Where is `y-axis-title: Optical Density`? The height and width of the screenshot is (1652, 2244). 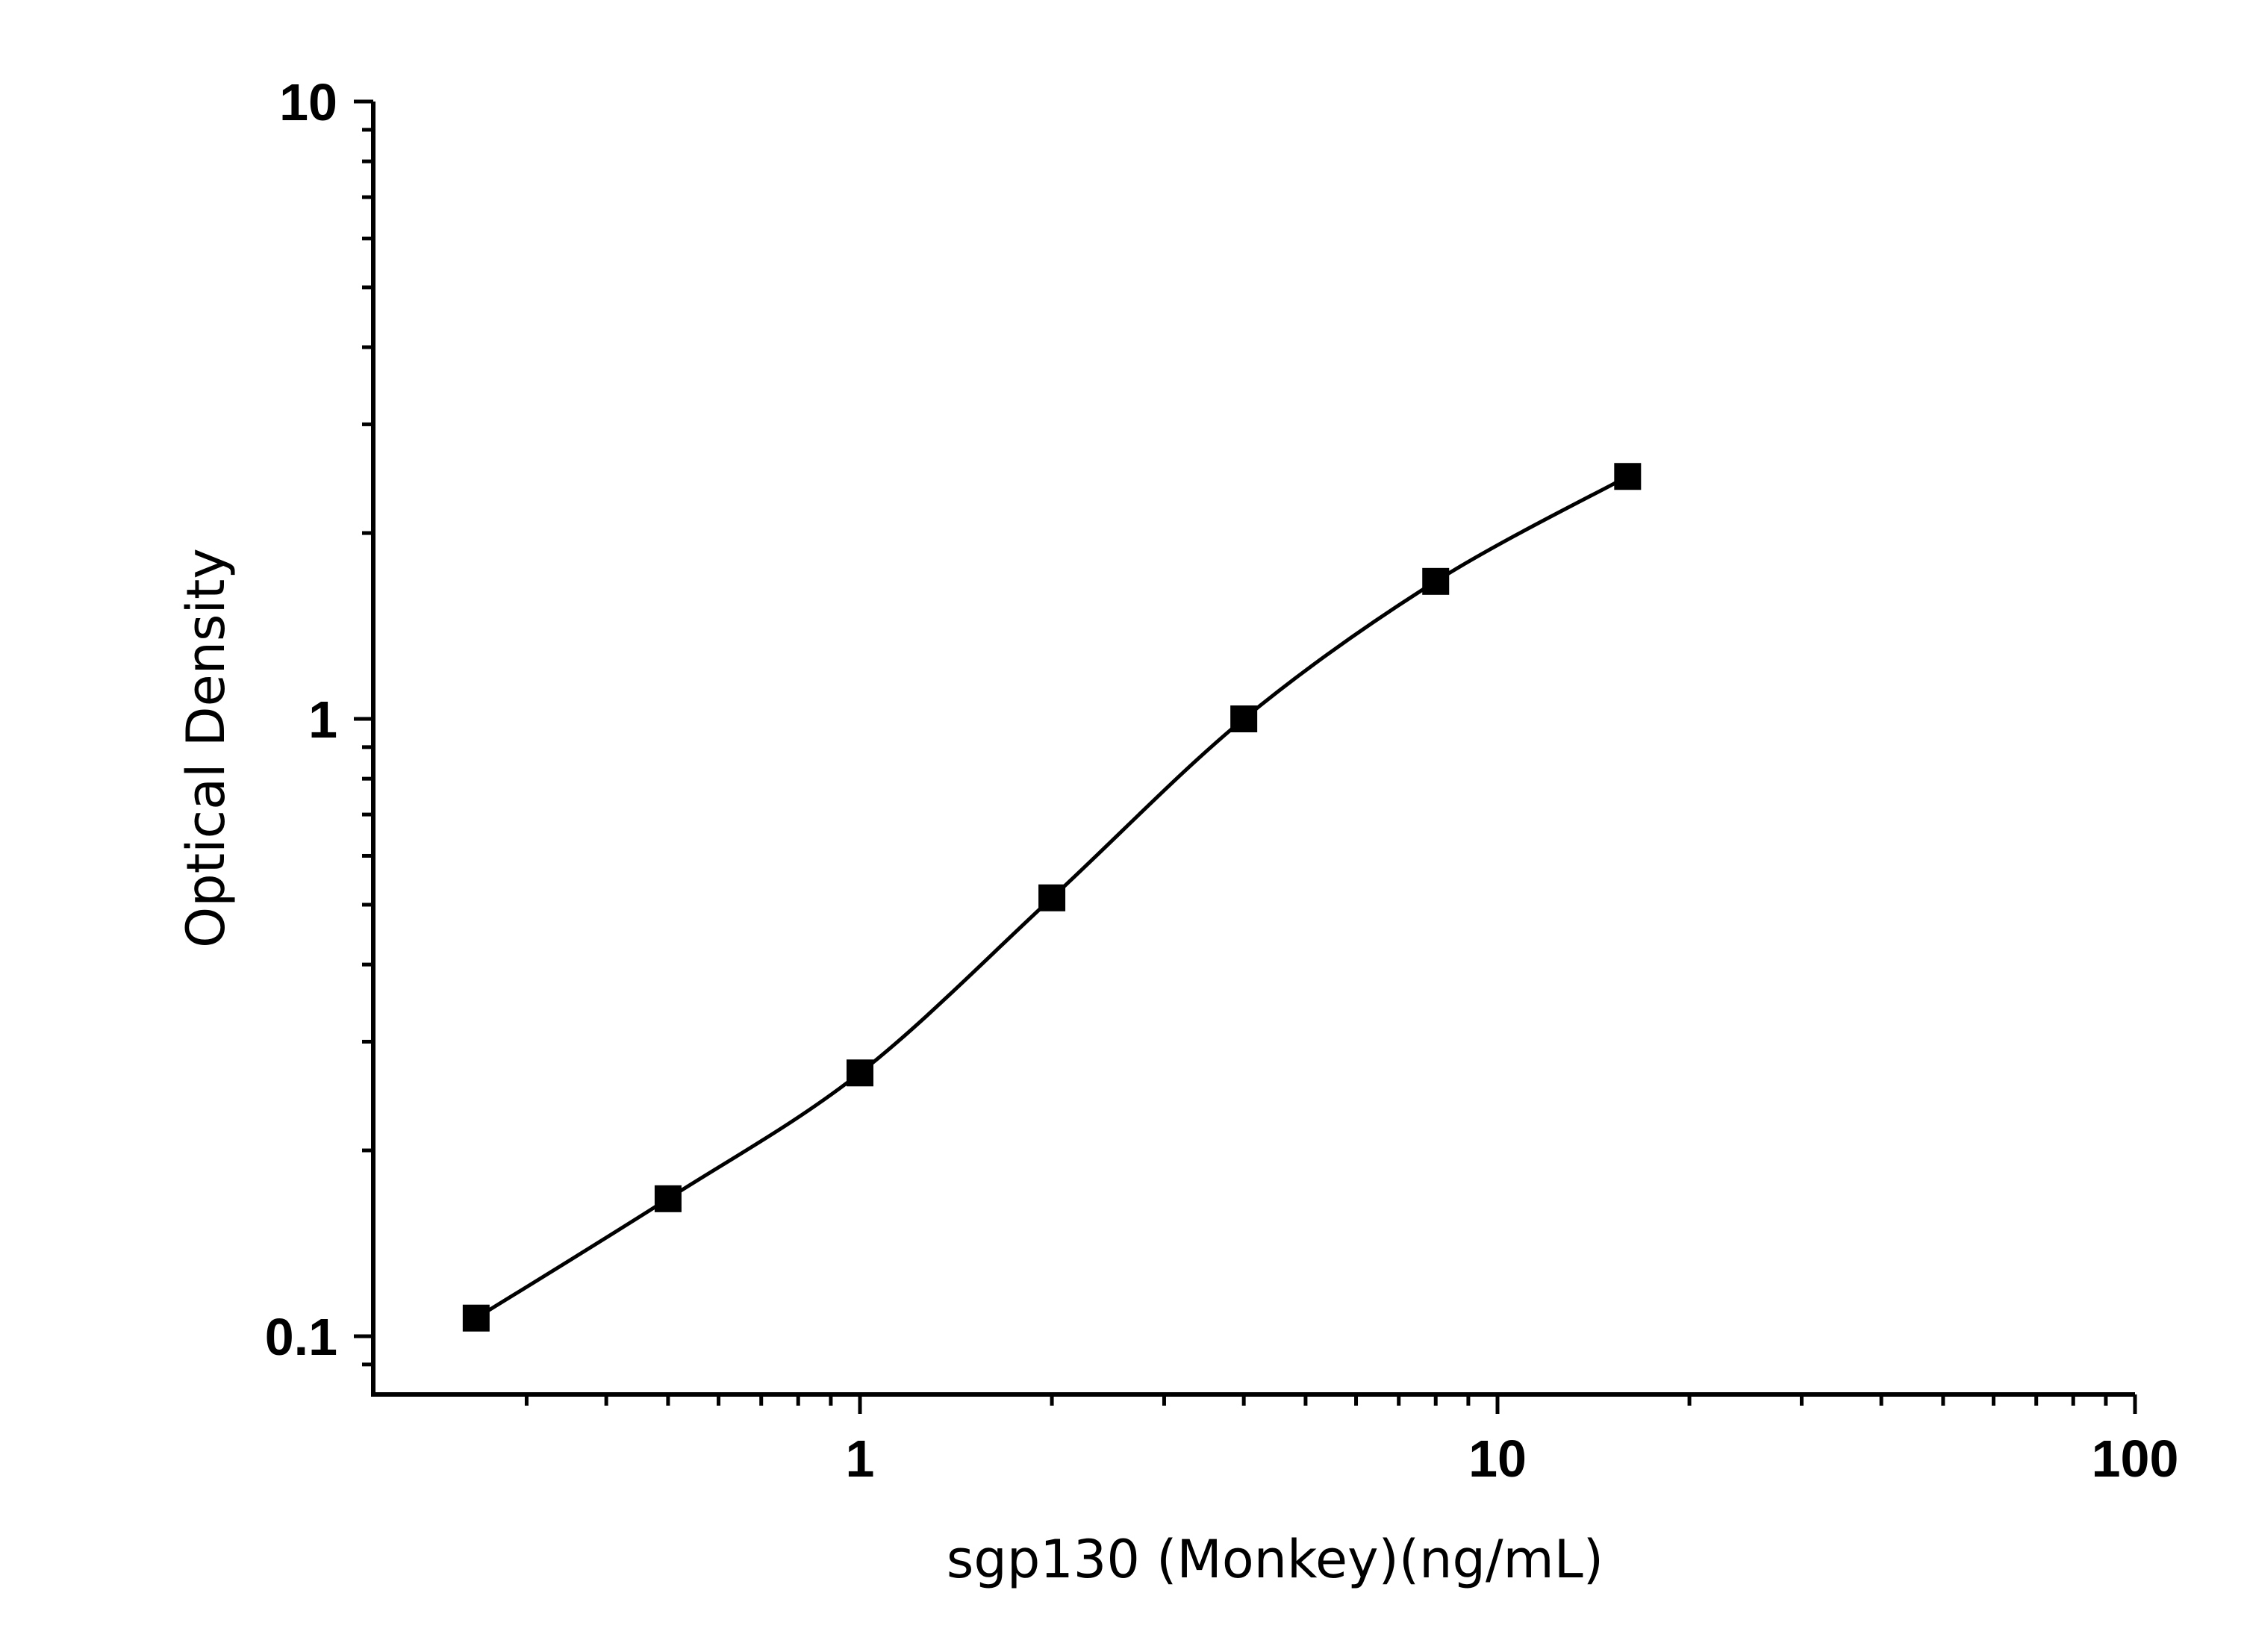
y-axis-title: Optical Density is located at coordinates (206, 748).